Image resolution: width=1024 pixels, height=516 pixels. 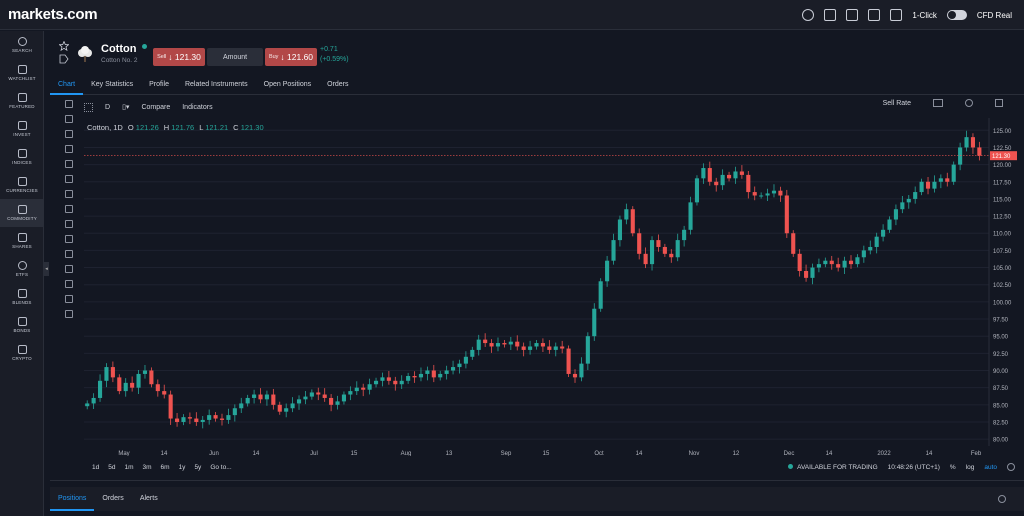 What do you see at coordinates (129, 467) in the screenshot?
I see `range-1m: 1m` at bounding box center [129, 467].